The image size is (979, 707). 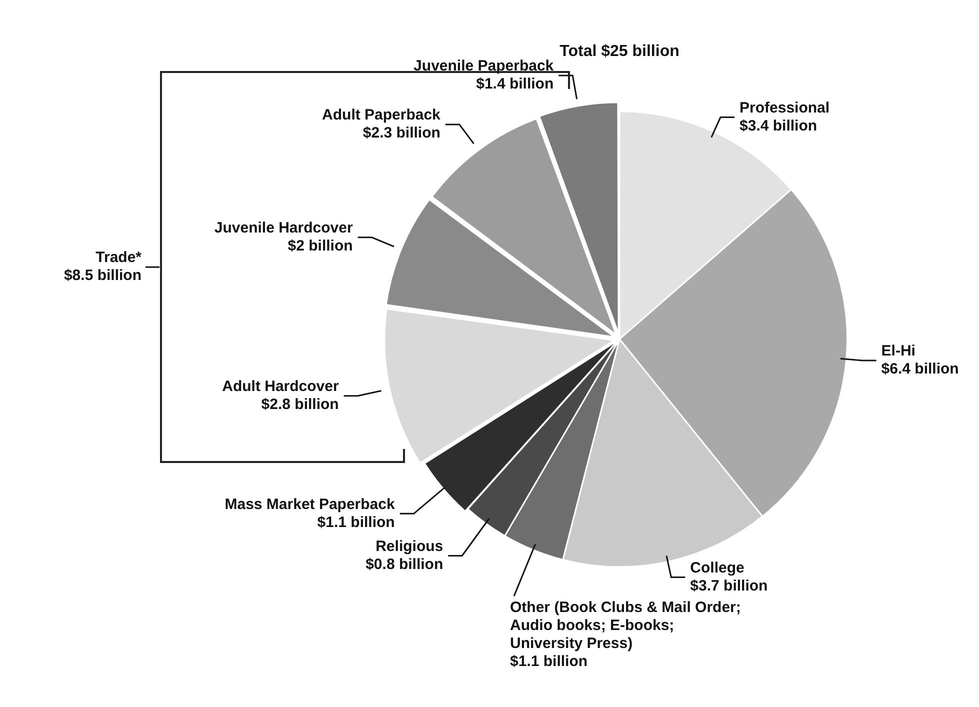 What do you see at coordinates (280, 387) in the screenshot?
I see `slice-label: Adult Hardcover` at bounding box center [280, 387].